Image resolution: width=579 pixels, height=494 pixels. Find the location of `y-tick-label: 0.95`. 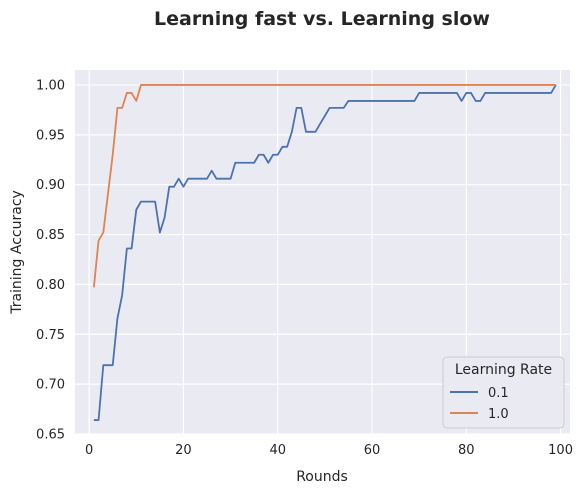

y-tick-label: 0.95 is located at coordinates (50, 135).